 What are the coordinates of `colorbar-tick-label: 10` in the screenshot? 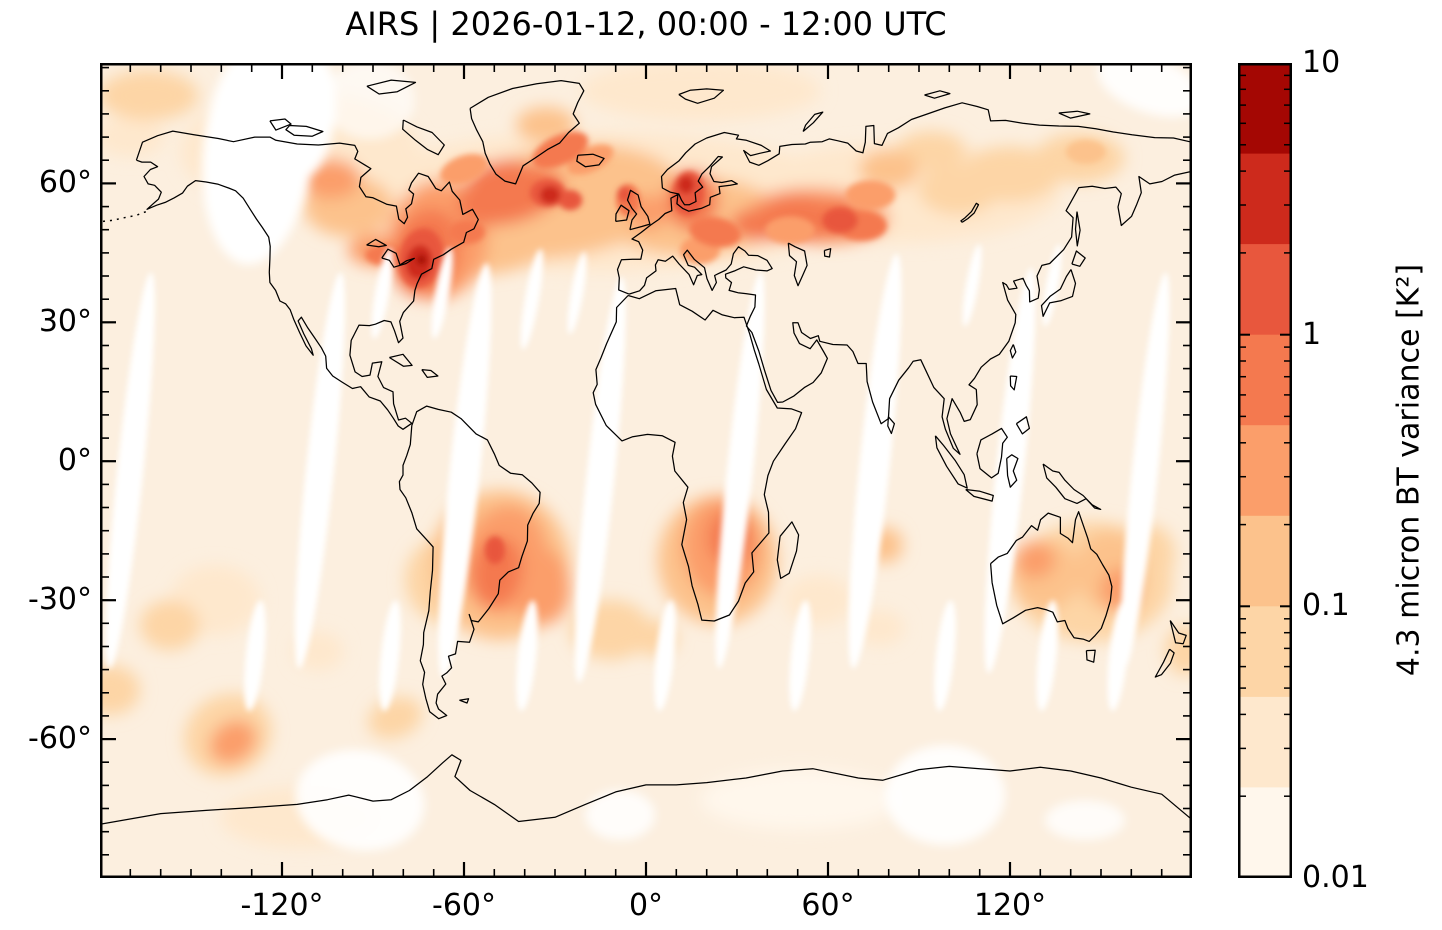 It's located at (1321, 62).